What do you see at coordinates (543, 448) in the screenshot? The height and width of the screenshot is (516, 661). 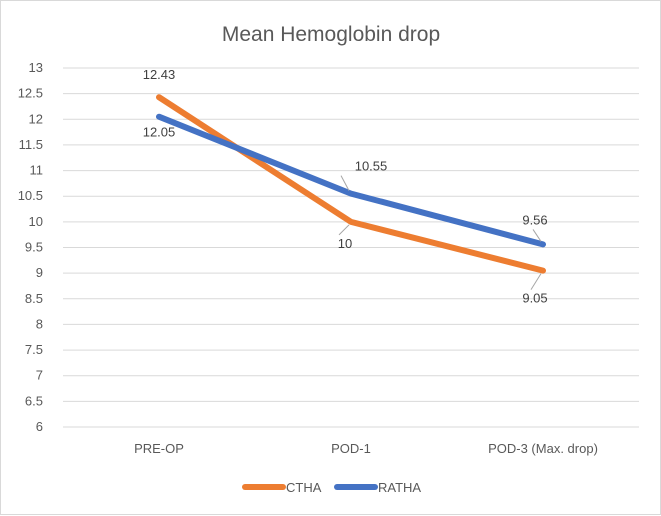 I see `x-tick-label-pod-3-max-drop: POD-3 (Max. drop)` at bounding box center [543, 448].